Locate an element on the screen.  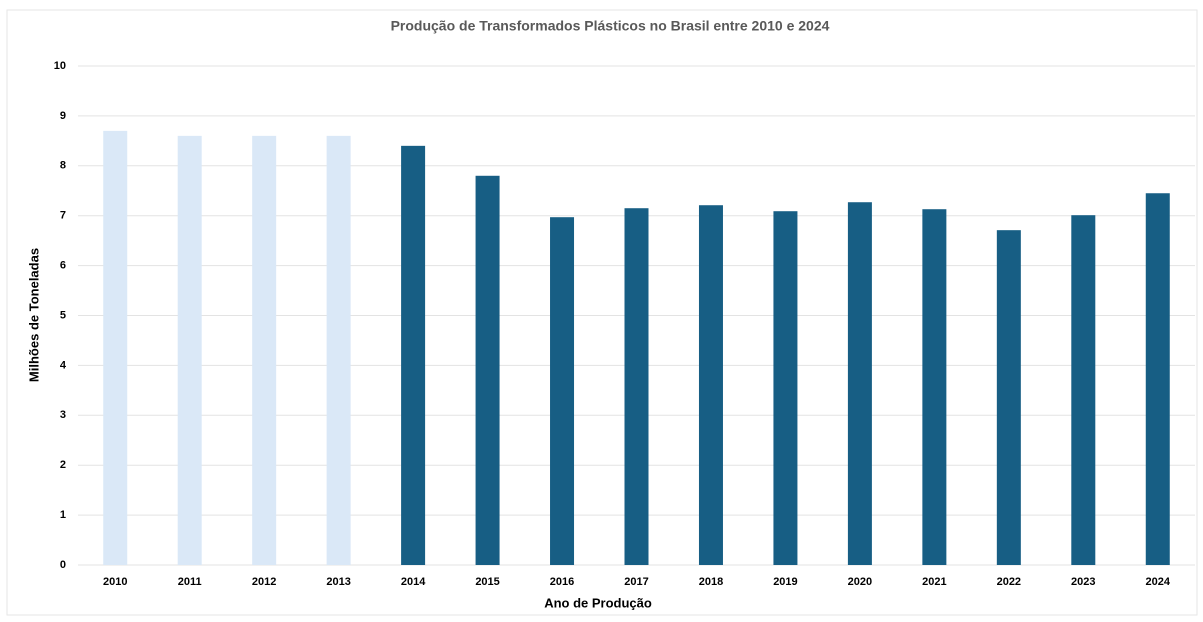
y-tick-label: 6 is located at coordinates (63, 266).